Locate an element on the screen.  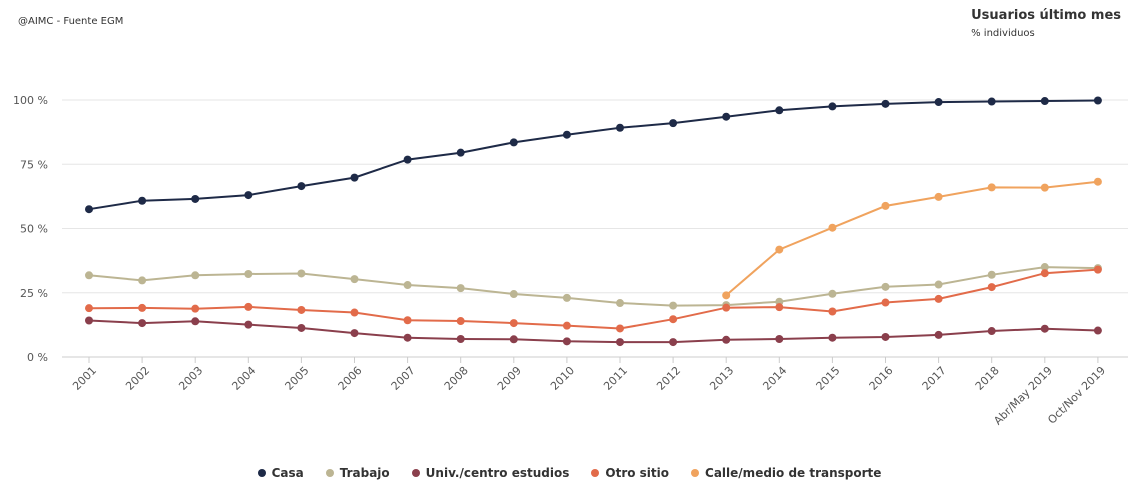
series-line-otro-sitio is located at coordinates (593, 299).